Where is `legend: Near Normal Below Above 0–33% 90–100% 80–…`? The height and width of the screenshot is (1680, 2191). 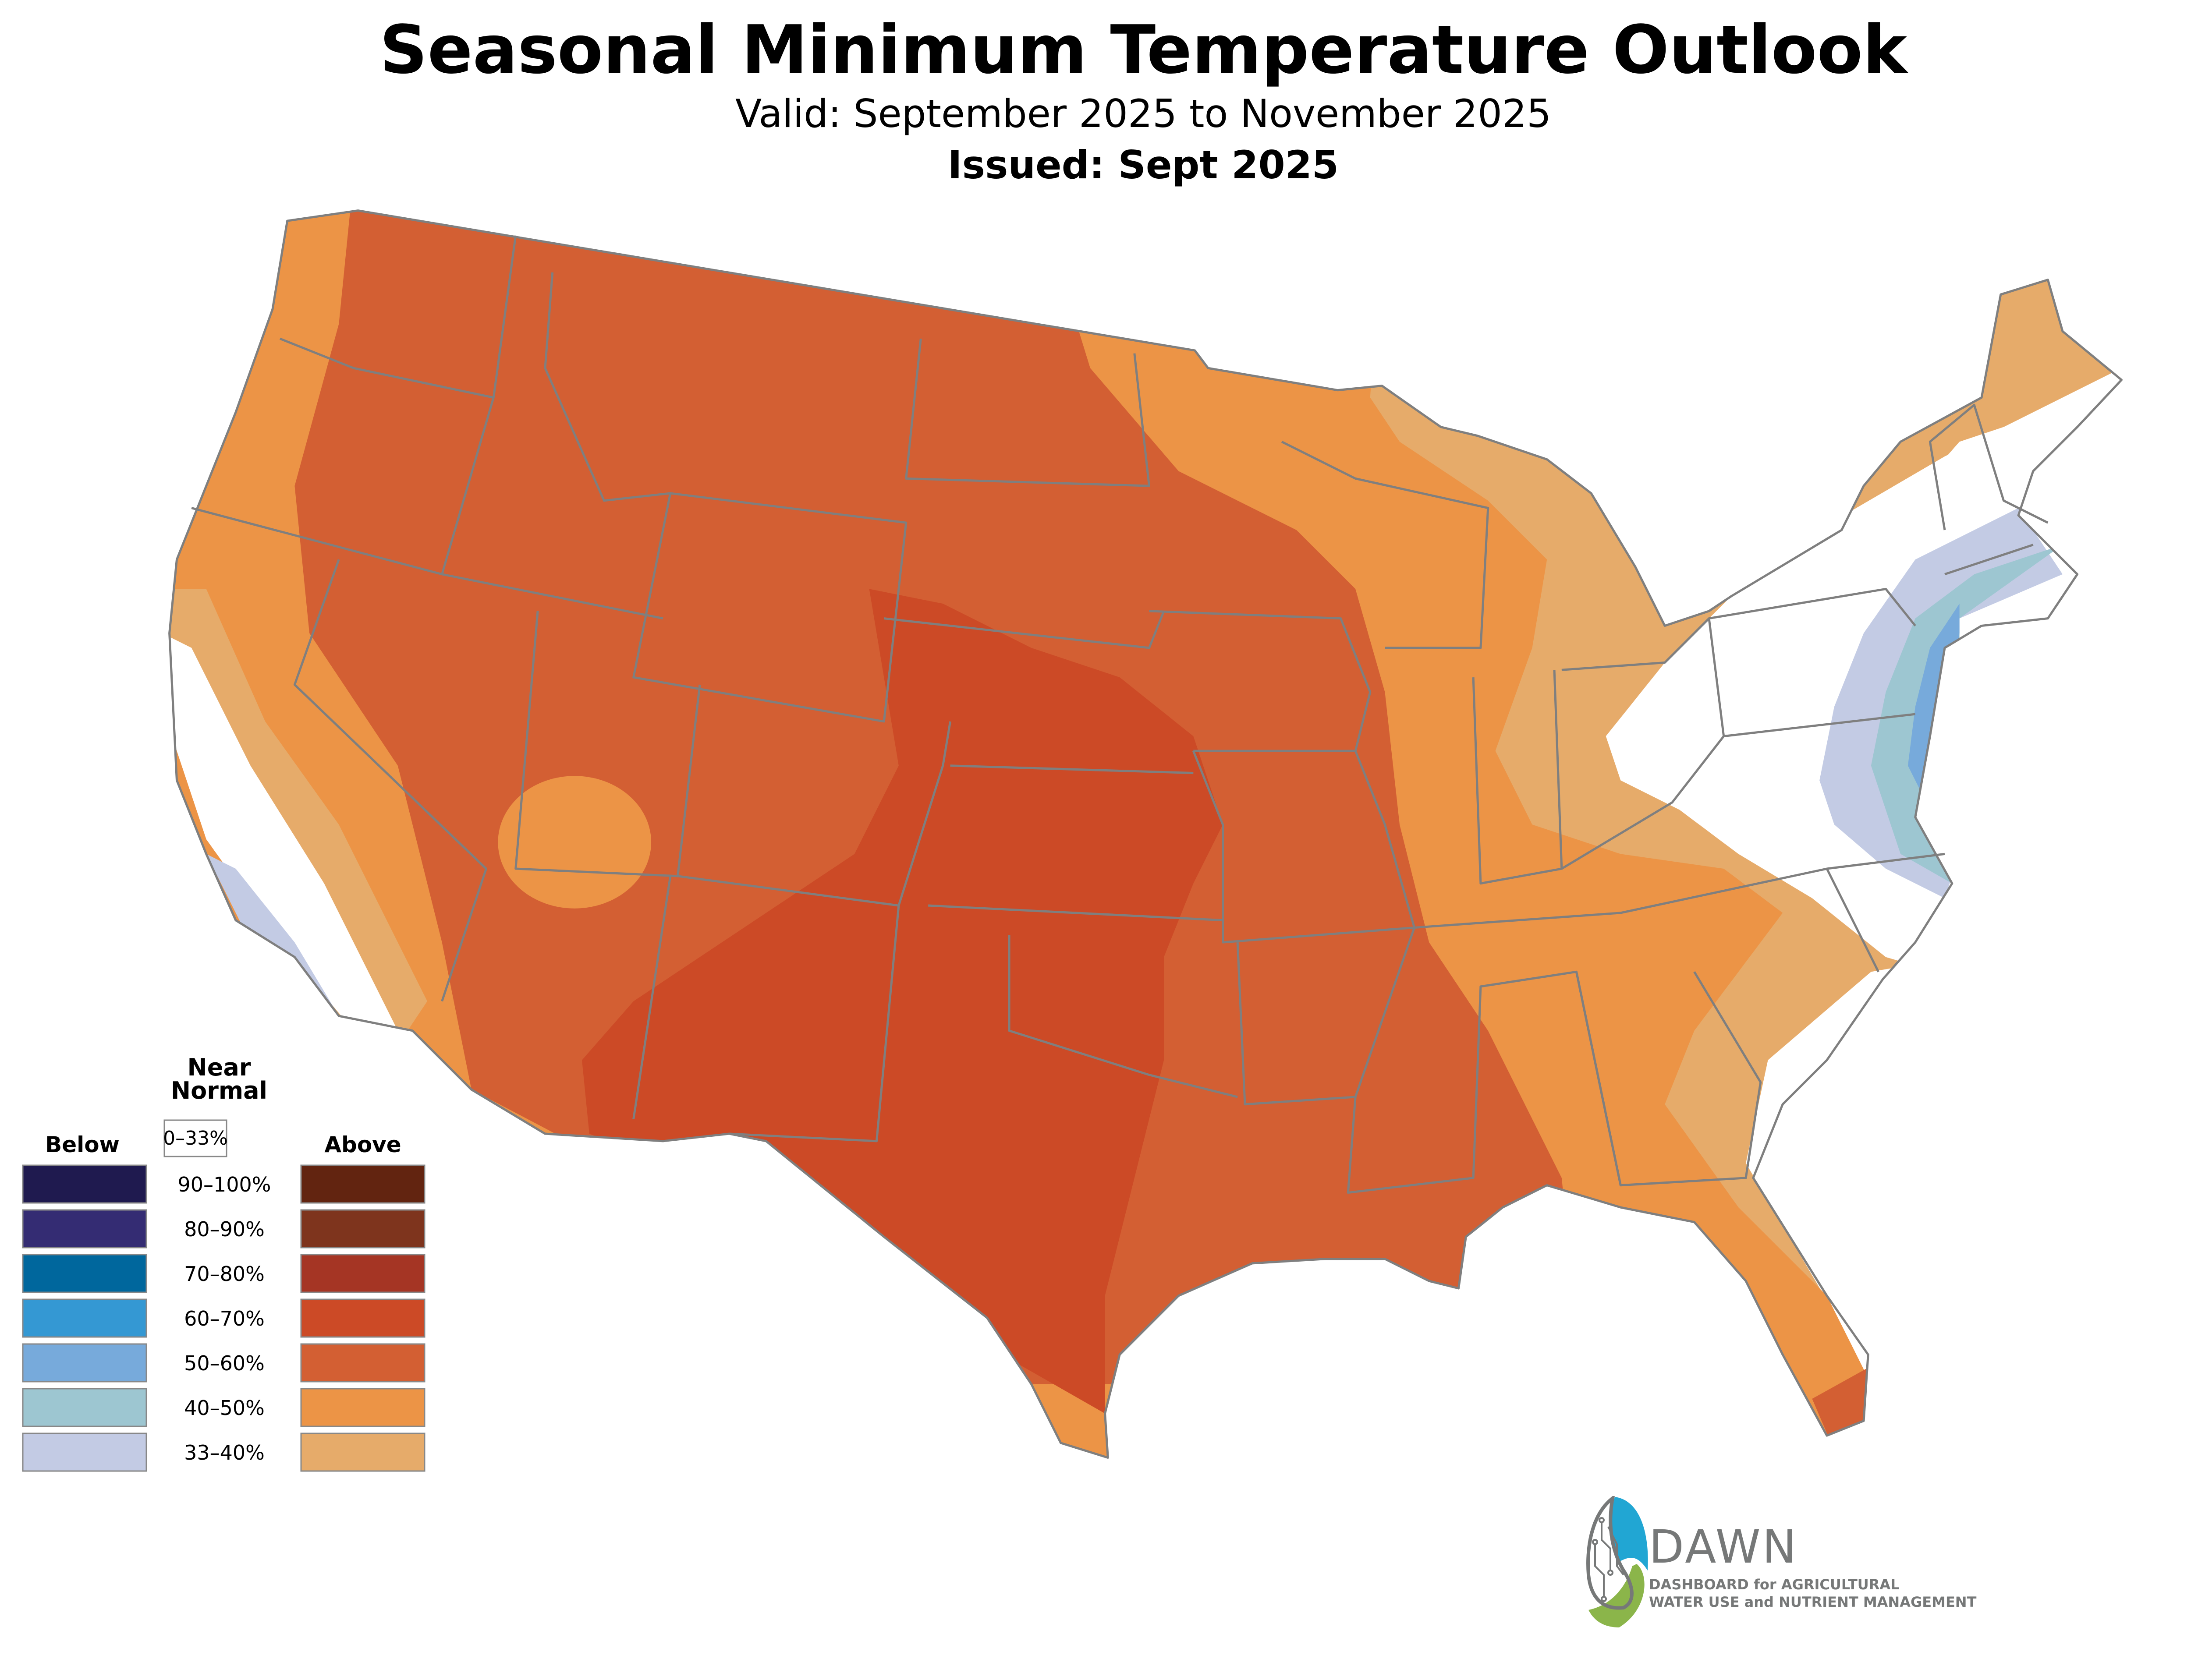
legend: Near Normal Below Above 0–33% 90–100% 80–… is located at coordinates (219, 1365).